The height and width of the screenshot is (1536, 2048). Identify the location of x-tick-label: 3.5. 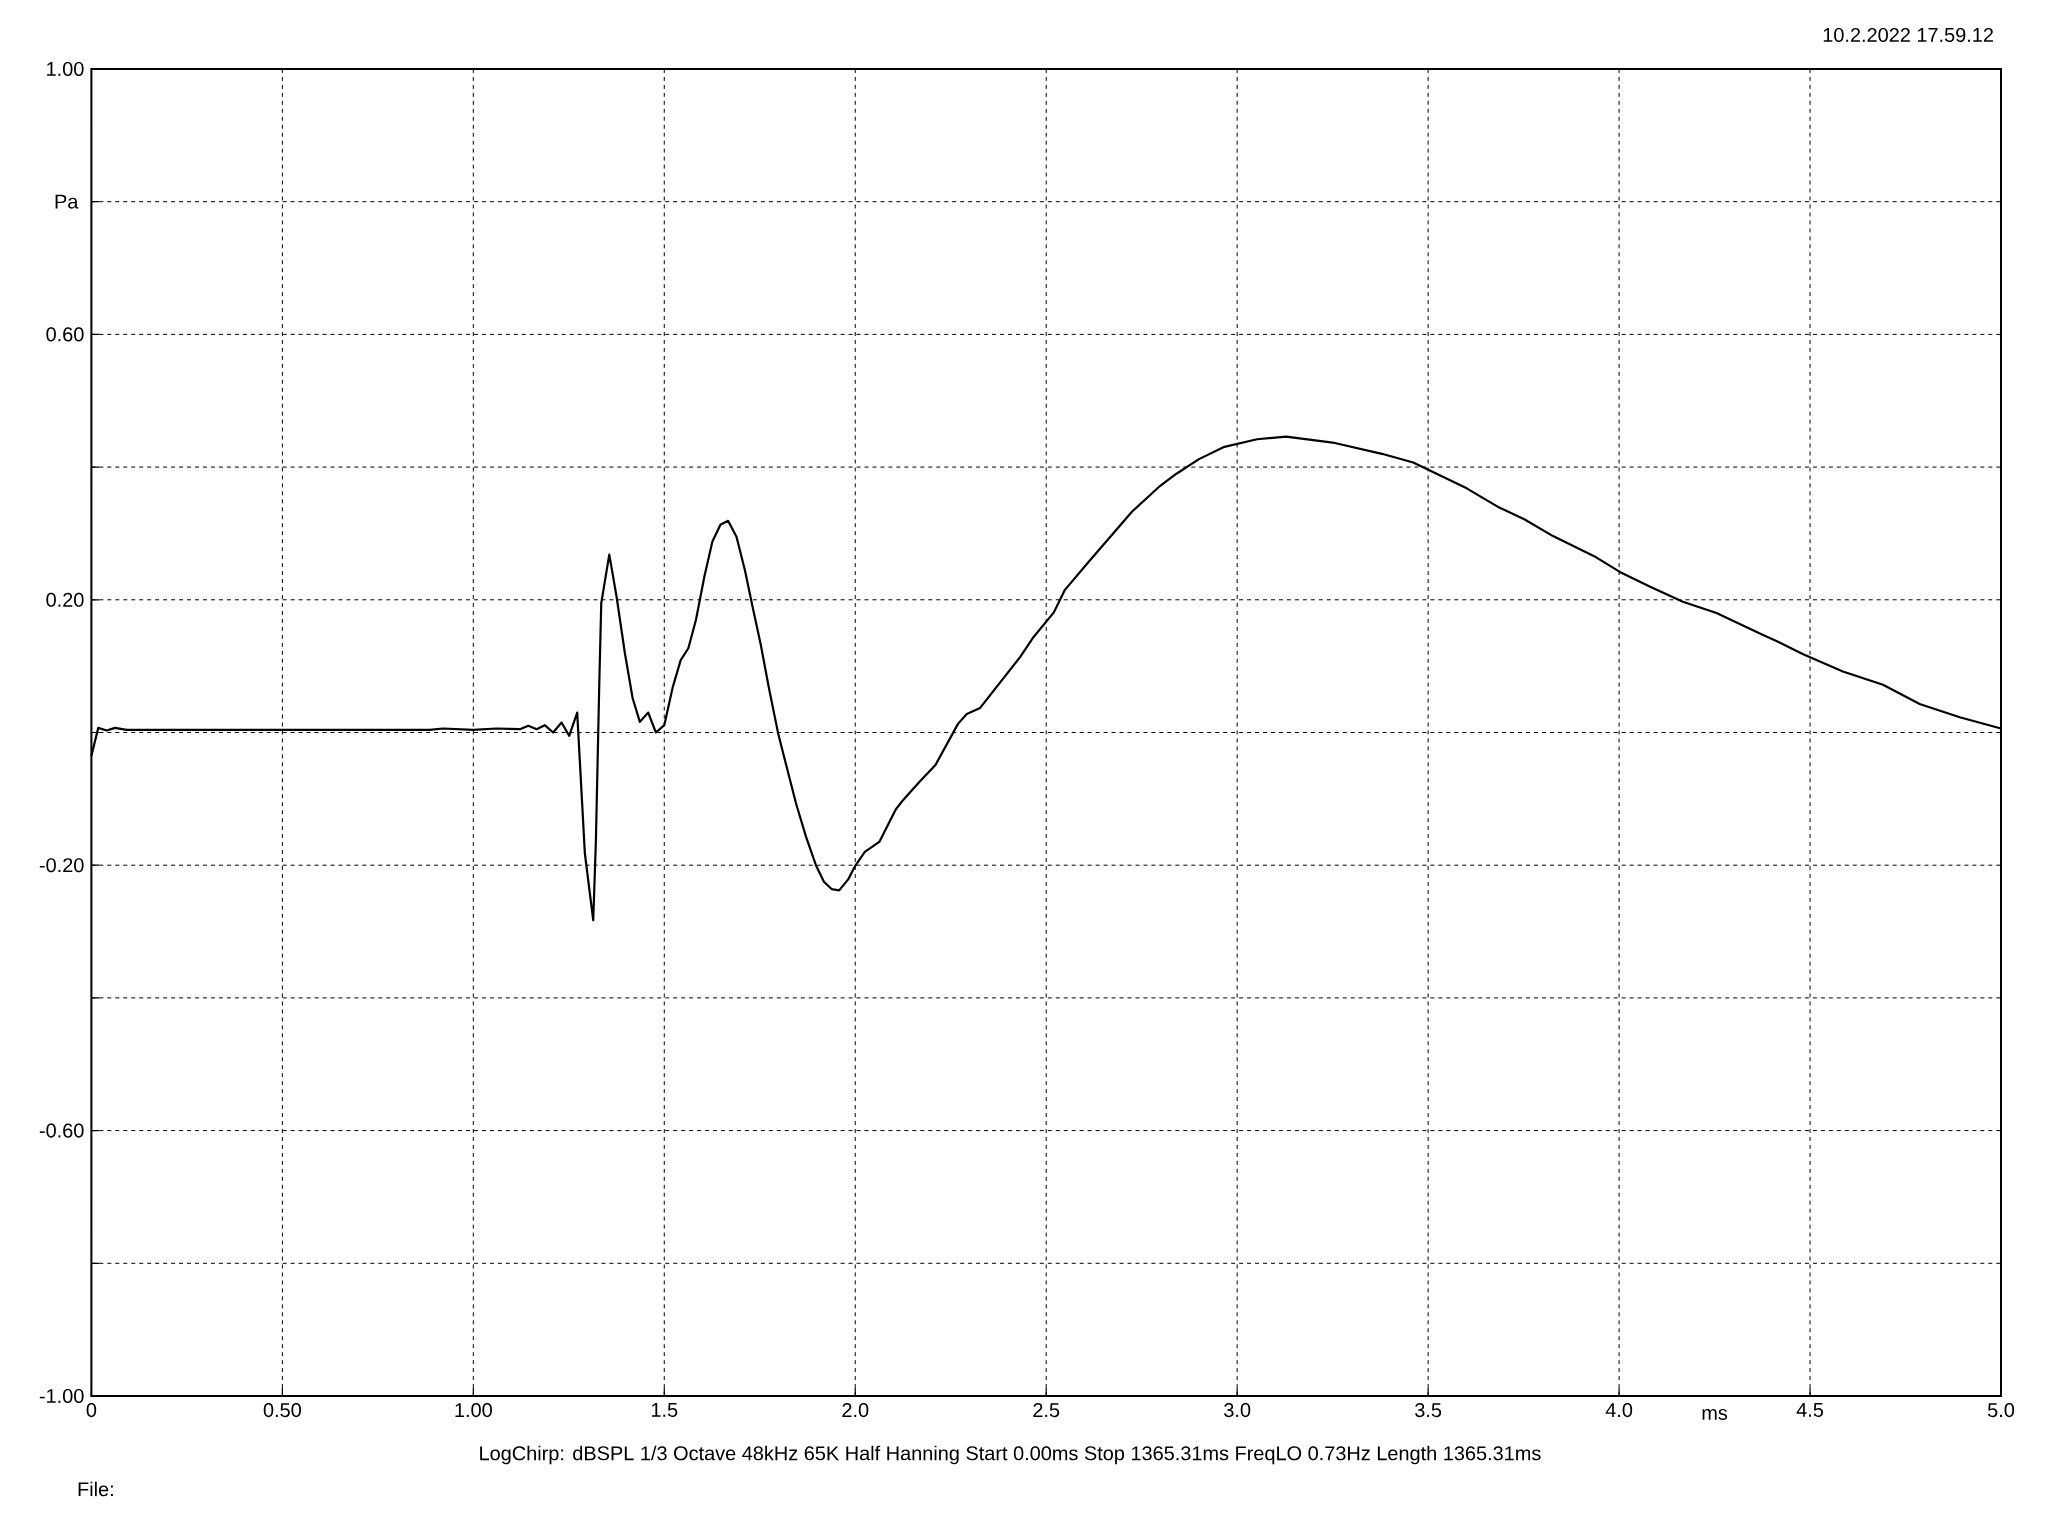
(1428, 1410).